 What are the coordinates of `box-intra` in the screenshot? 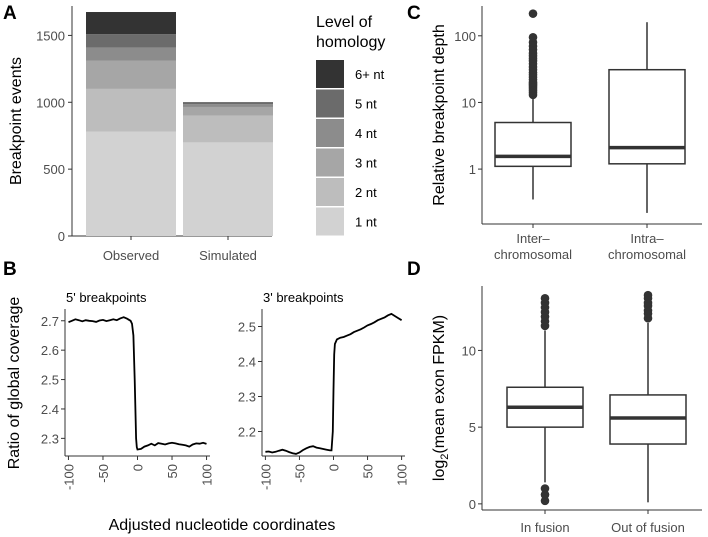 It's located at (647, 117).